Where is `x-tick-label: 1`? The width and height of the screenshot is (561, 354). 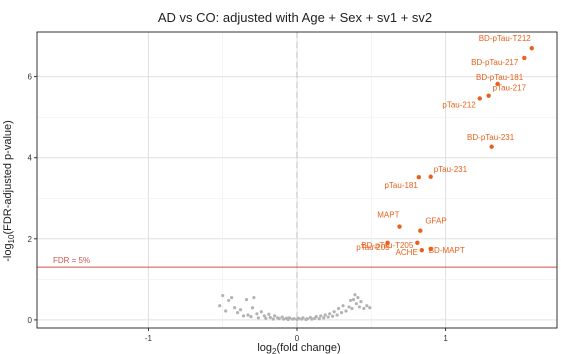
x-tick-label: 1 is located at coordinates (445, 338).